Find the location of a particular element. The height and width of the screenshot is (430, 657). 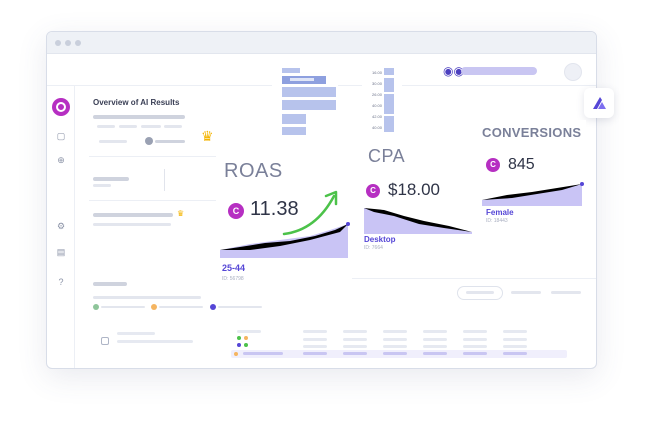

document-icon: ▢ is located at coordinates (61, 136).